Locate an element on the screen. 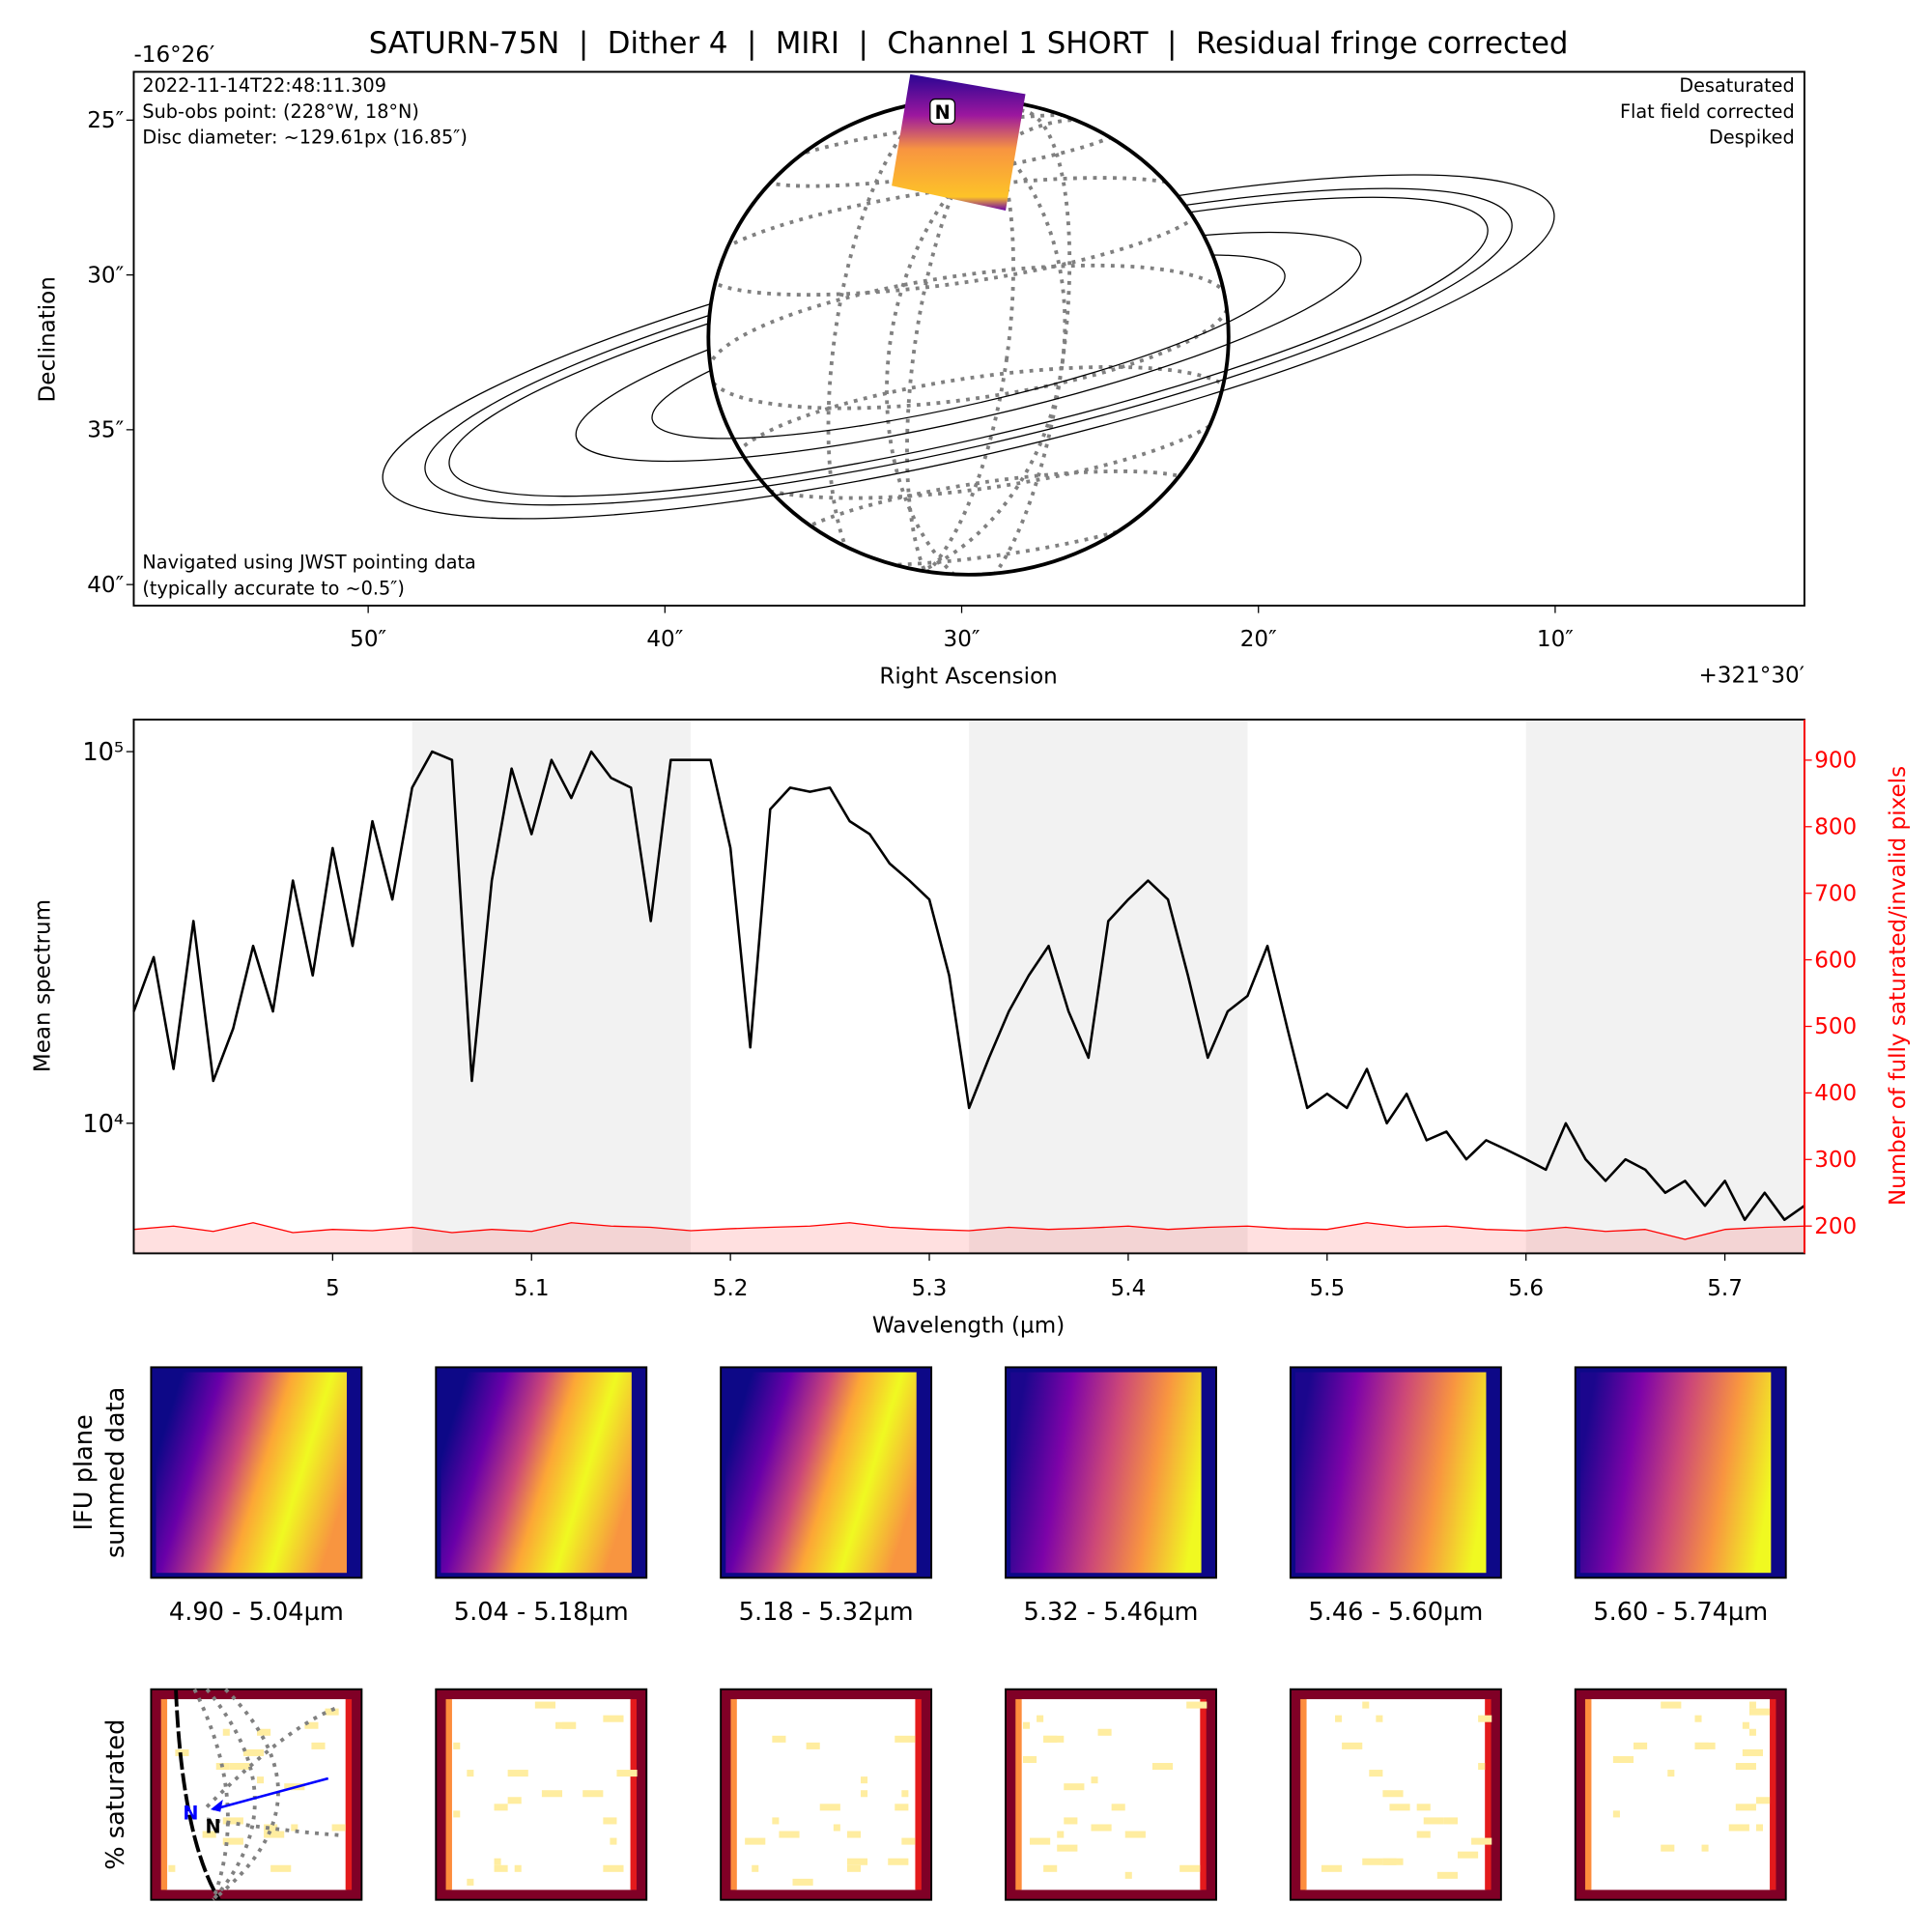 Image resolution: width=1932 pixels, height=1932 pixels. footnote: (typically accurate to ~0.5″) is located at coordinates (273, 588).